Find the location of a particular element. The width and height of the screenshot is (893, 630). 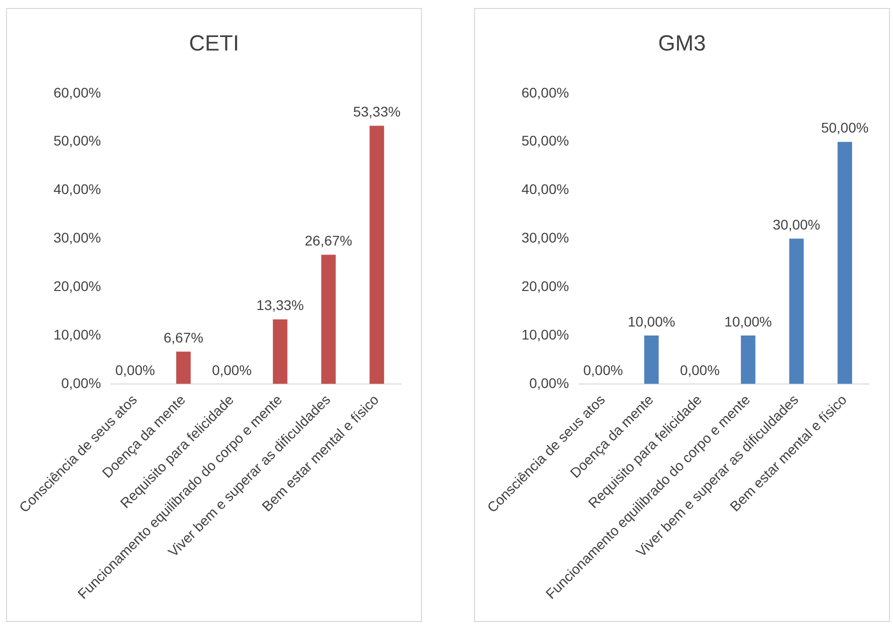

chart-title: GM3 is located at coordinates (682, 43).